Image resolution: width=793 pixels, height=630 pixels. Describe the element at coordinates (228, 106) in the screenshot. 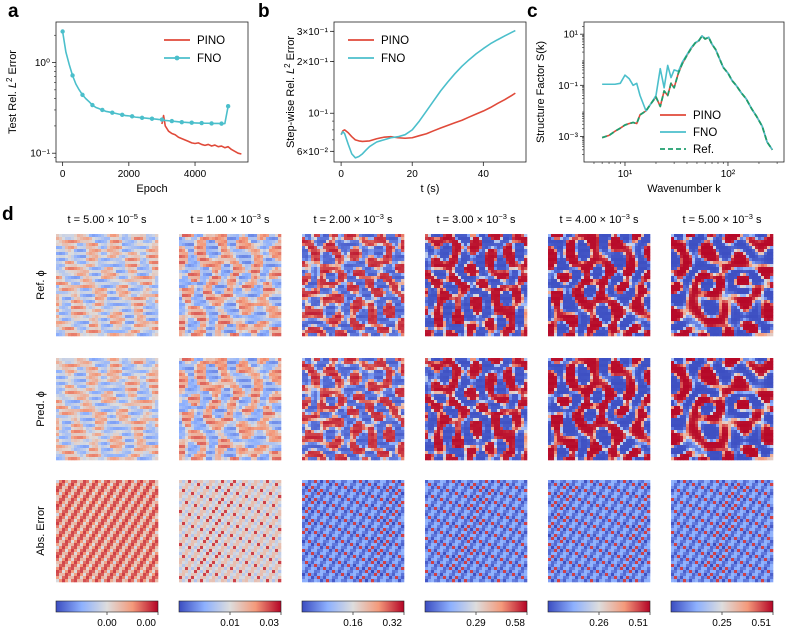

I see `a-fno-point` at that location.